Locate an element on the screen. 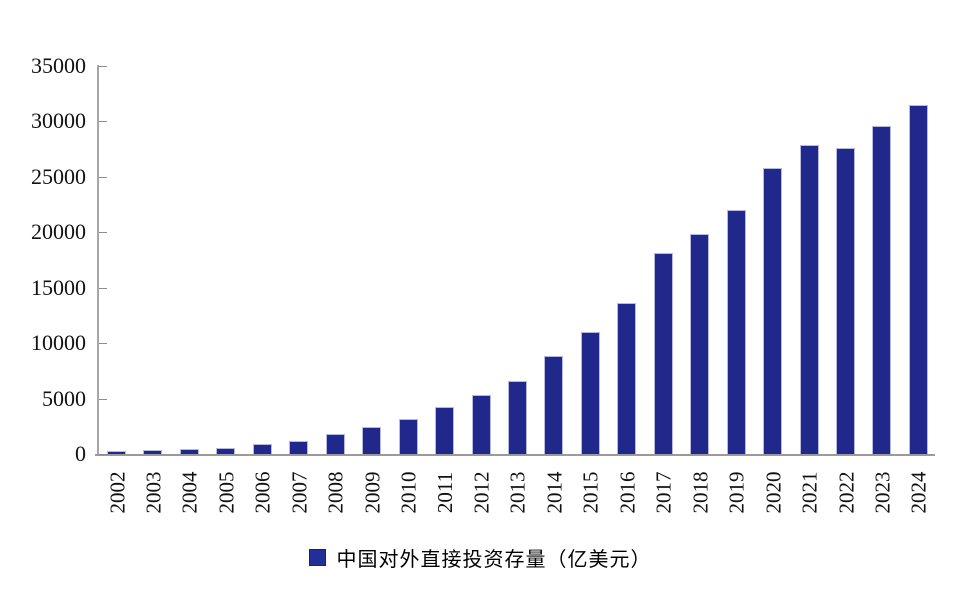 The width and height of the screenshot is (960, 605). bar-2010 is located at coordinates (408, 436).